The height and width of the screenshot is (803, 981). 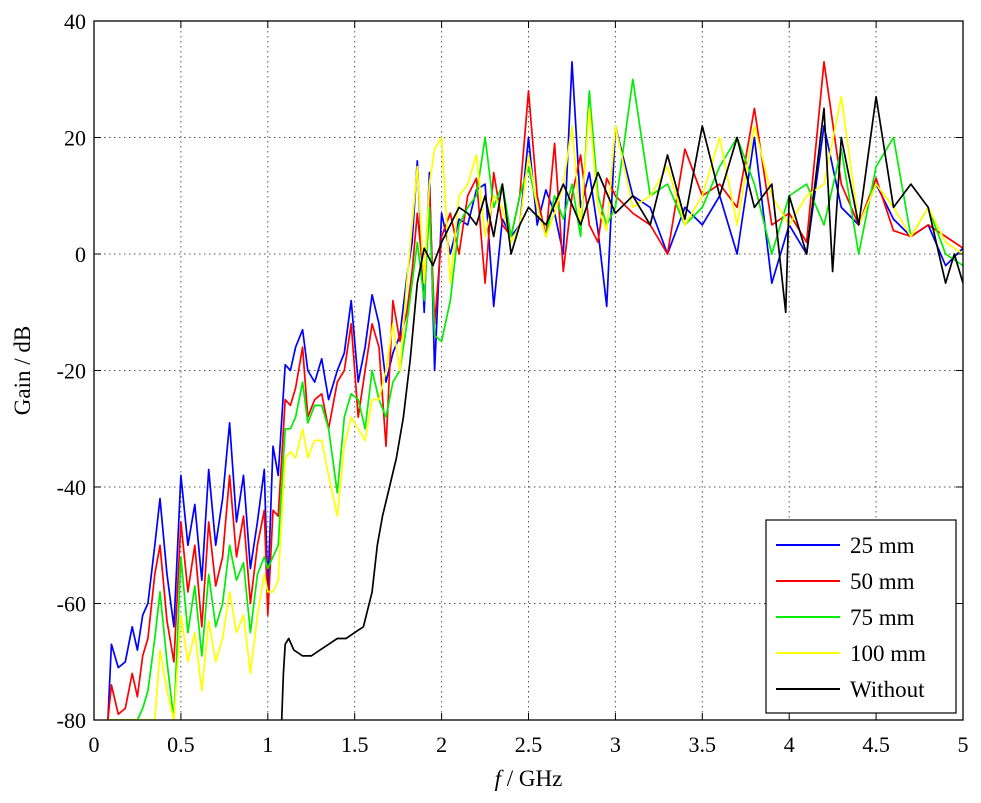 What do you see at coordinates (703, 744) in the screenshot?
I see `x-tick-label: 3.5` at bounding box center [703, 744].